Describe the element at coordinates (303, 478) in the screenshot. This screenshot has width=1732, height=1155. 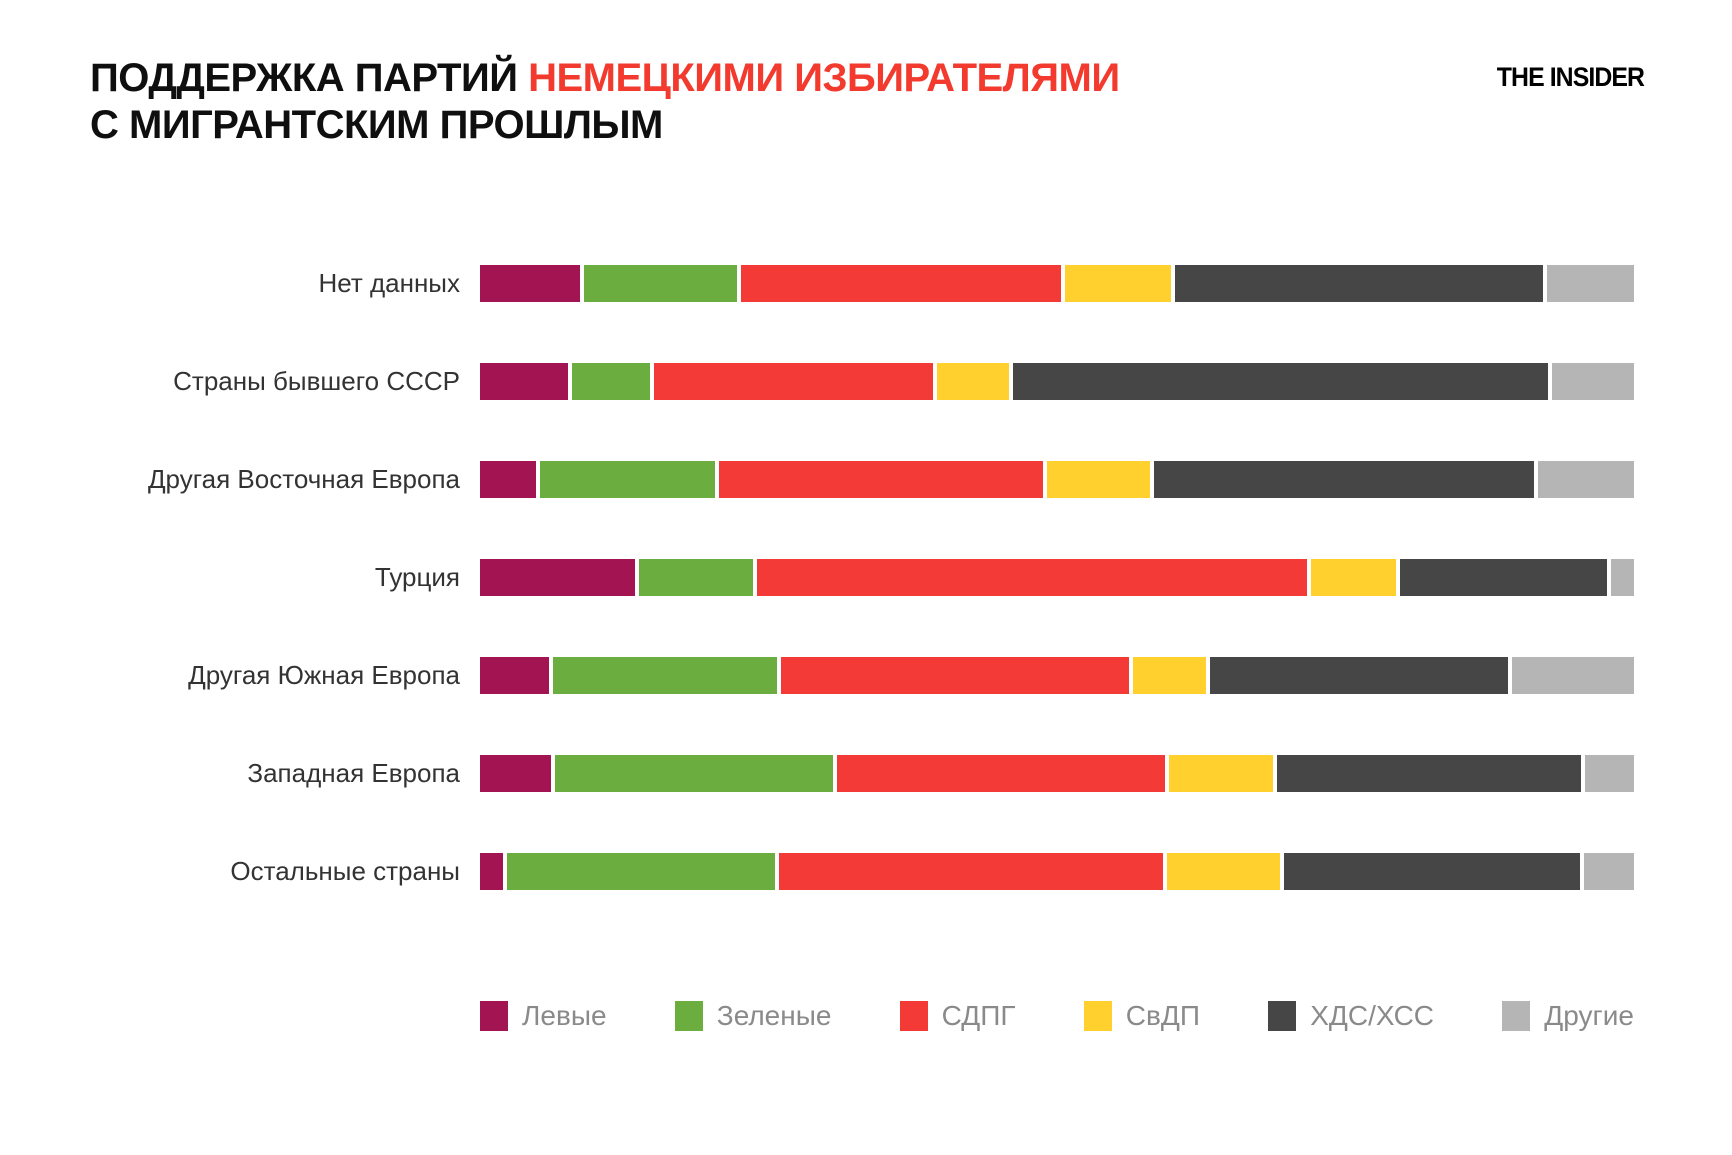
I see `category-label: Другая Восточная Европа` at that location.